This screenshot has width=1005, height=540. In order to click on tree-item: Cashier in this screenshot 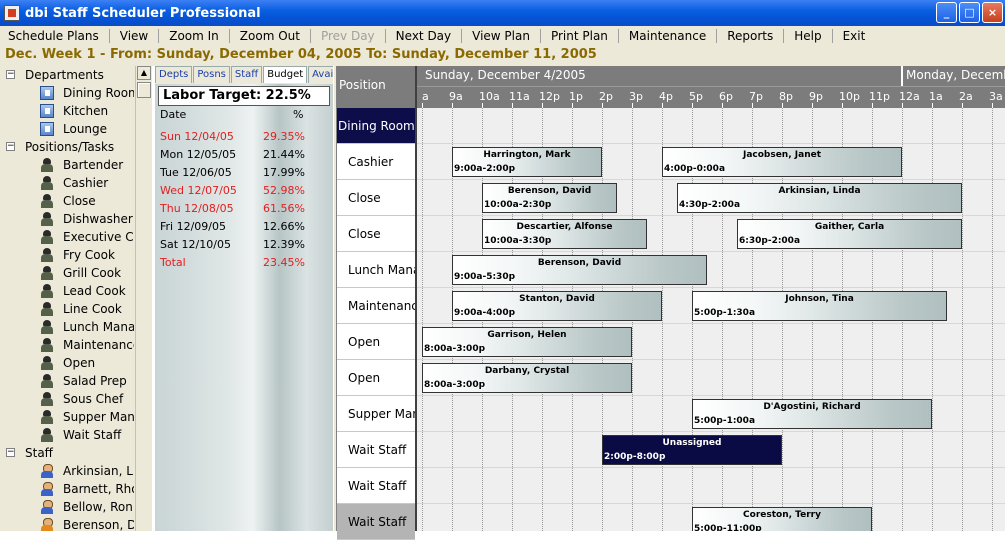, I will do `click(87, 183)`.